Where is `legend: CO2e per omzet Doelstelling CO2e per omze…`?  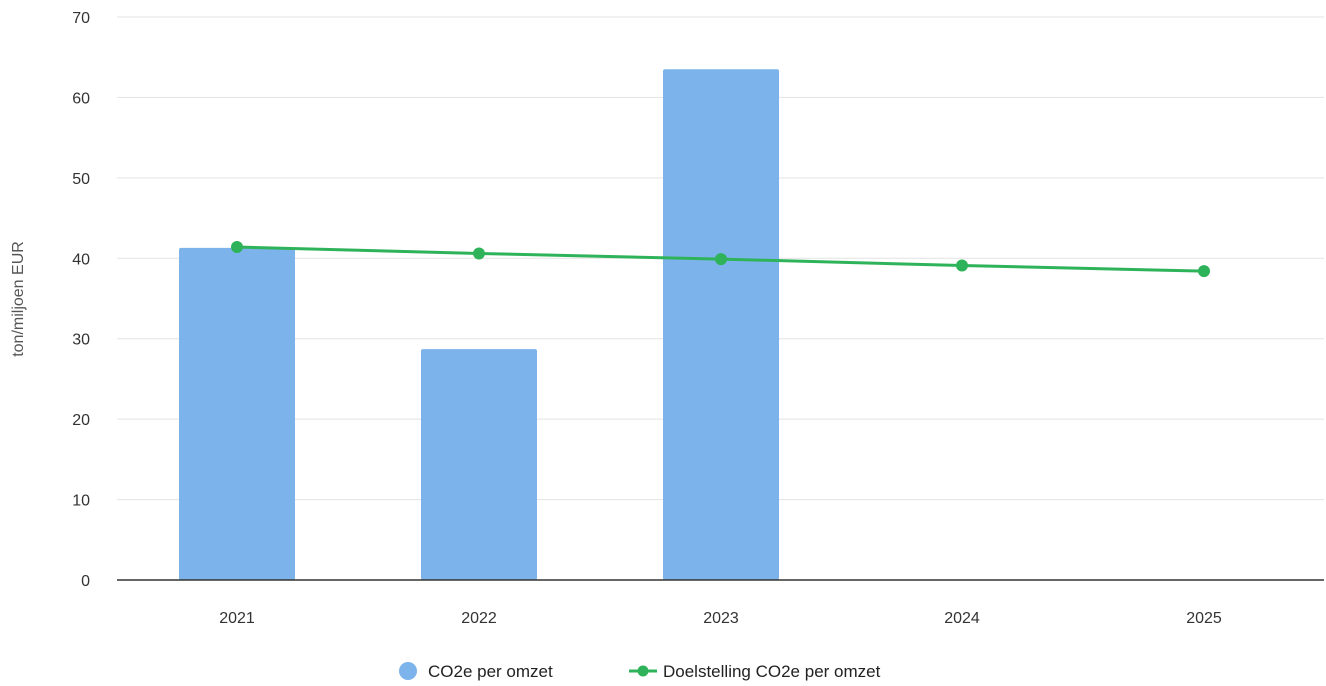
legend: CO2e per omzet Doelstelling CO2e per omze… is located at coordinates (640, 671).